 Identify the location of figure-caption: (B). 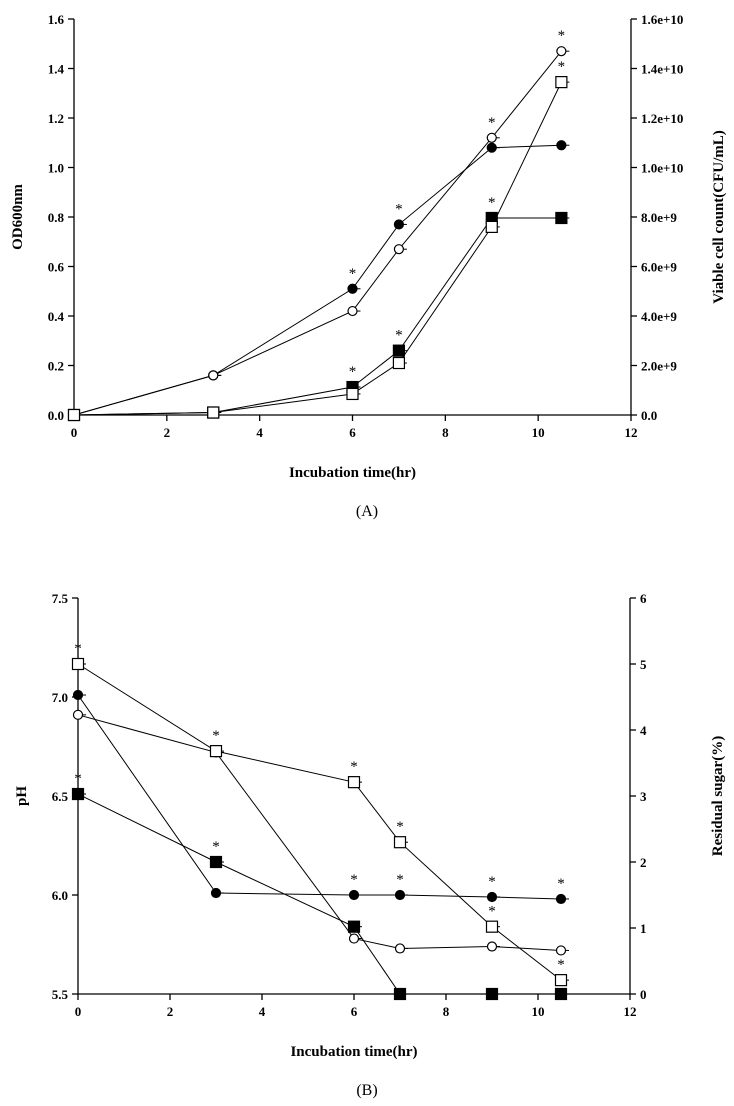
(366, 1090).